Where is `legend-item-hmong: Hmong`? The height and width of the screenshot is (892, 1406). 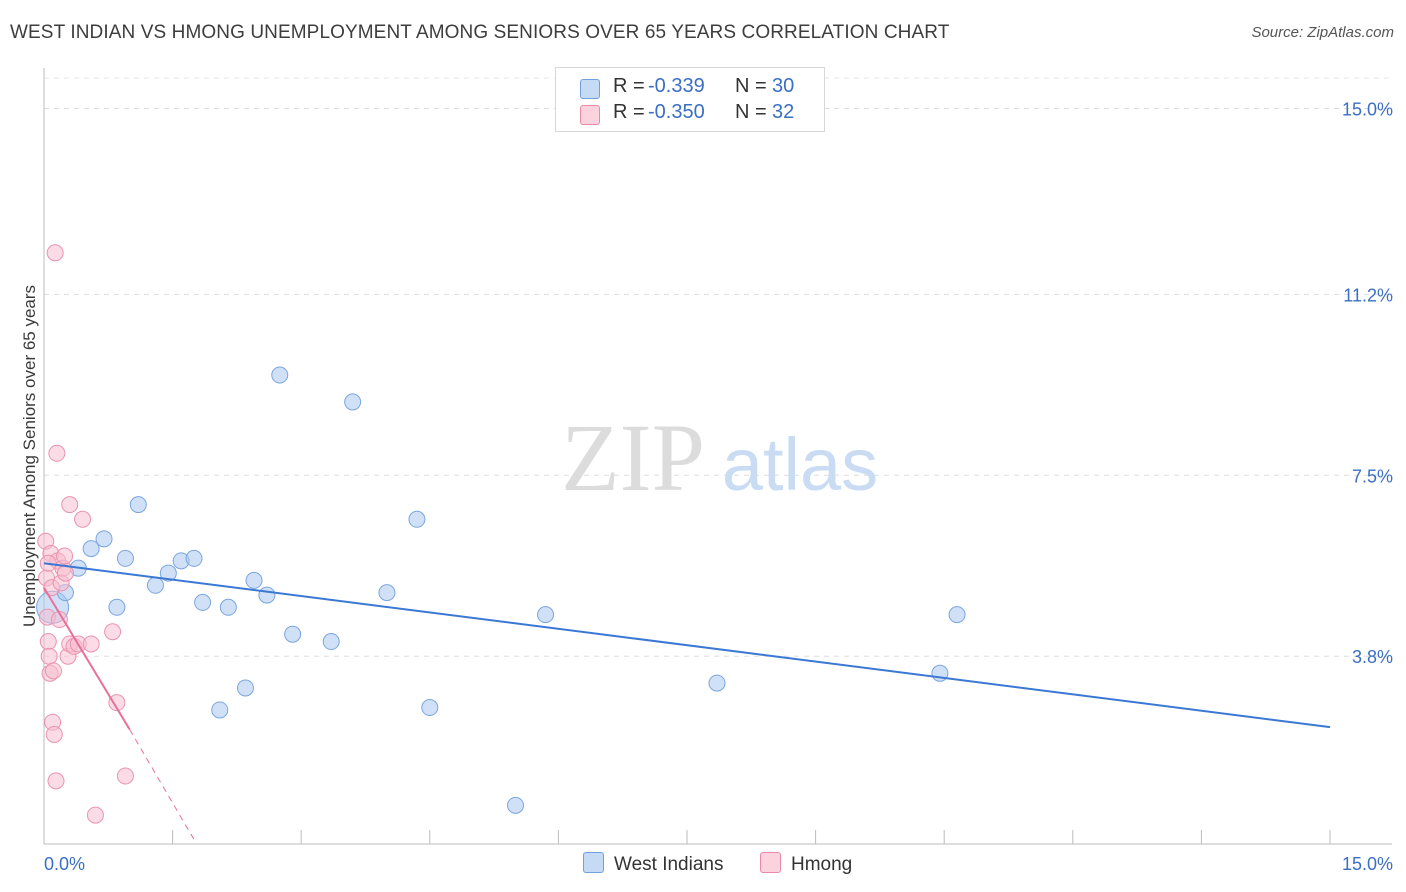 legend-item-hmong: Hmong is located at coordinates (806, 864).